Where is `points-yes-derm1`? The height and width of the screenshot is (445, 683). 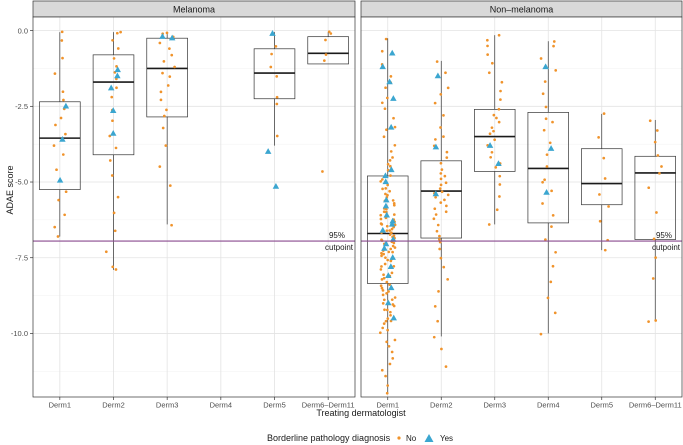 points-yes-derm1 is located at coordinates (388, 185).